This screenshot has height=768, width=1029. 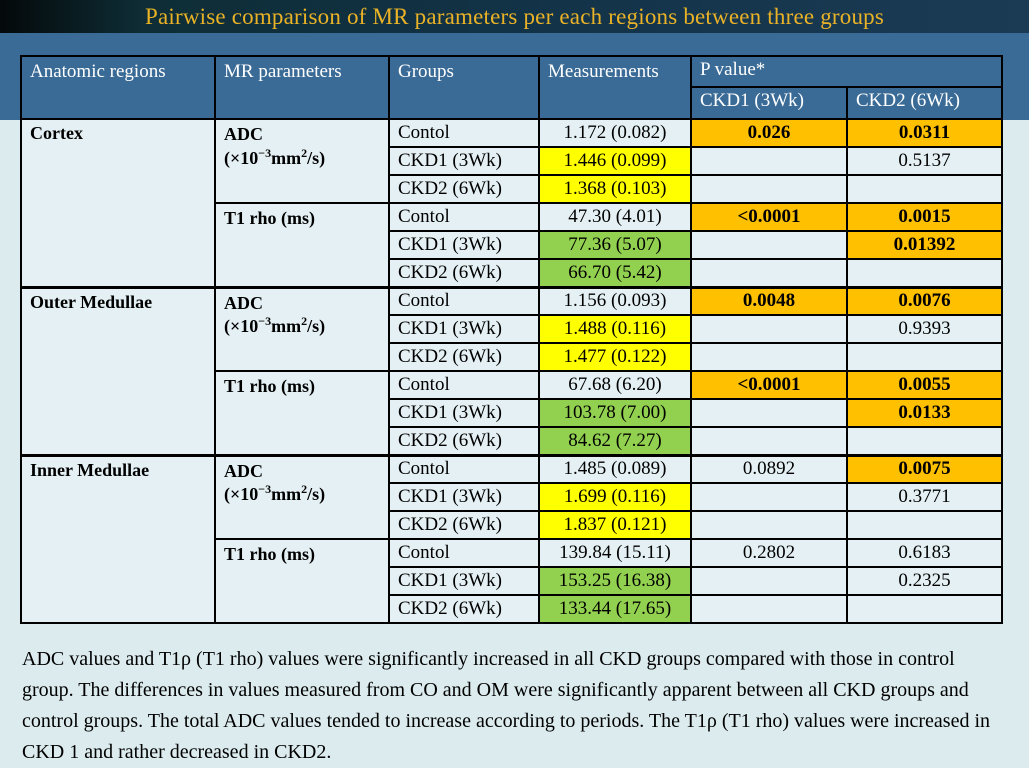 What do you see at coordinates (615, 581) in the screenshot?
I see `measurement-cell: 153.25 (16.38)` at bounding box center [615, 581].